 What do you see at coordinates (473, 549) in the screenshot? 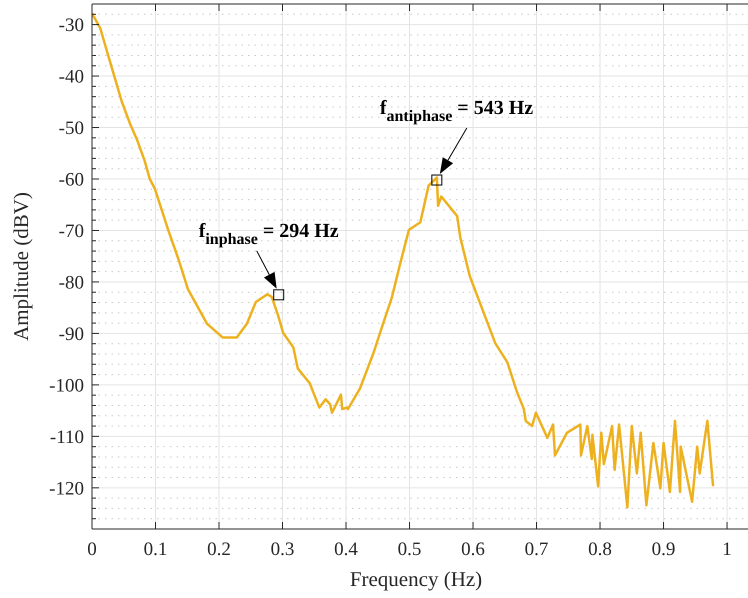
I see `x-tick-label: 0.6` at bounding box center [473, 549].